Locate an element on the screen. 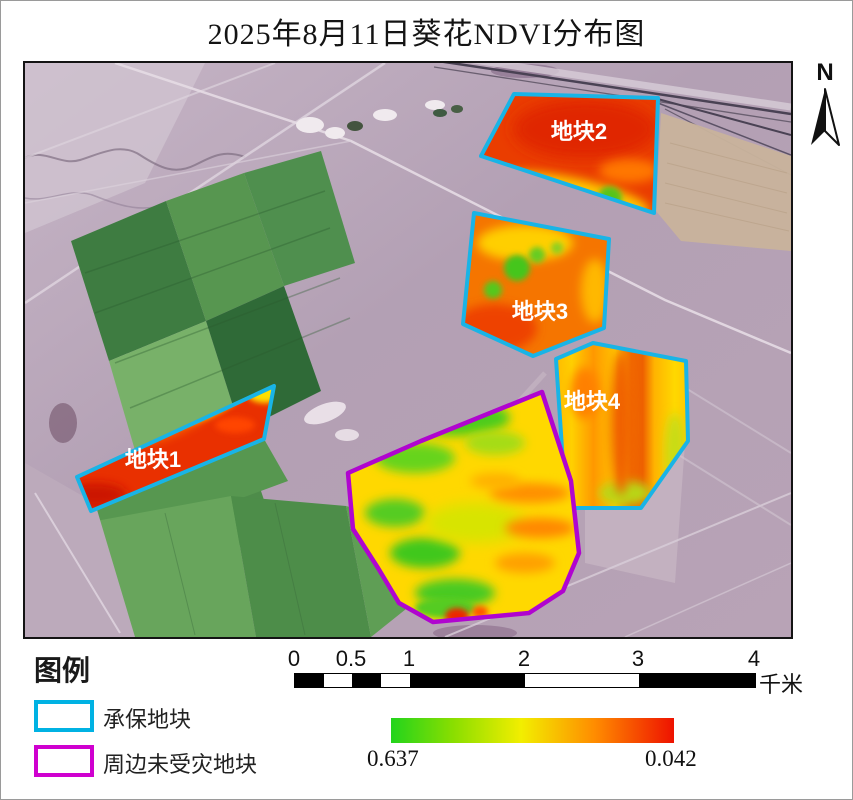  tick-4: 4 is located at coordinates (754, 658).